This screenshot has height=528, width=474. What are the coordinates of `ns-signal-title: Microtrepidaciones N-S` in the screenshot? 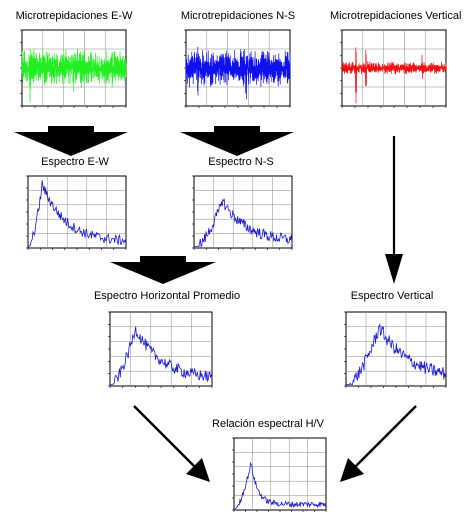 It's located at (238, 16).